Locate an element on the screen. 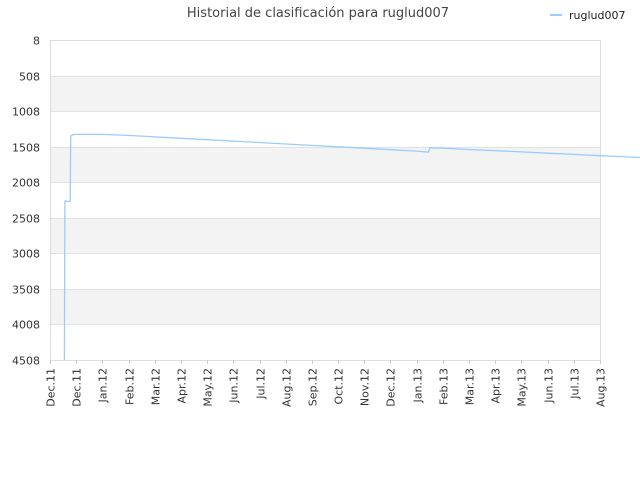 The height and width of the screenshot is (480, 640). y-axis: 8 508 1008 1508 2008 2508 3008 3508 4008 4508 is located at coordinates (26, 201).